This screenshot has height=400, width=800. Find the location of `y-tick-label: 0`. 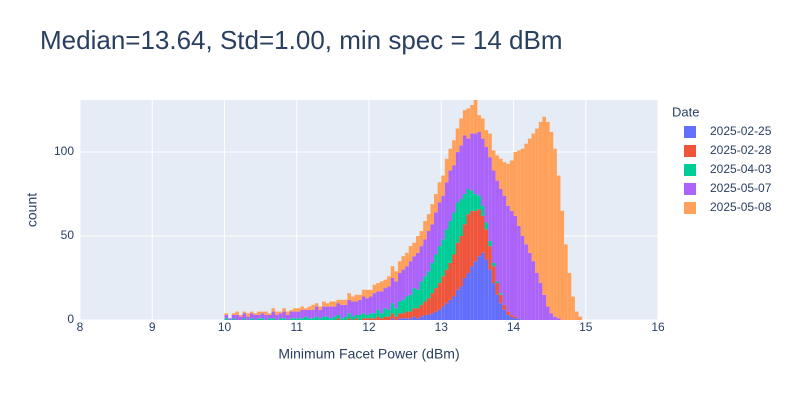

y-tick-label: 0 is located at coordinates (70, 319).